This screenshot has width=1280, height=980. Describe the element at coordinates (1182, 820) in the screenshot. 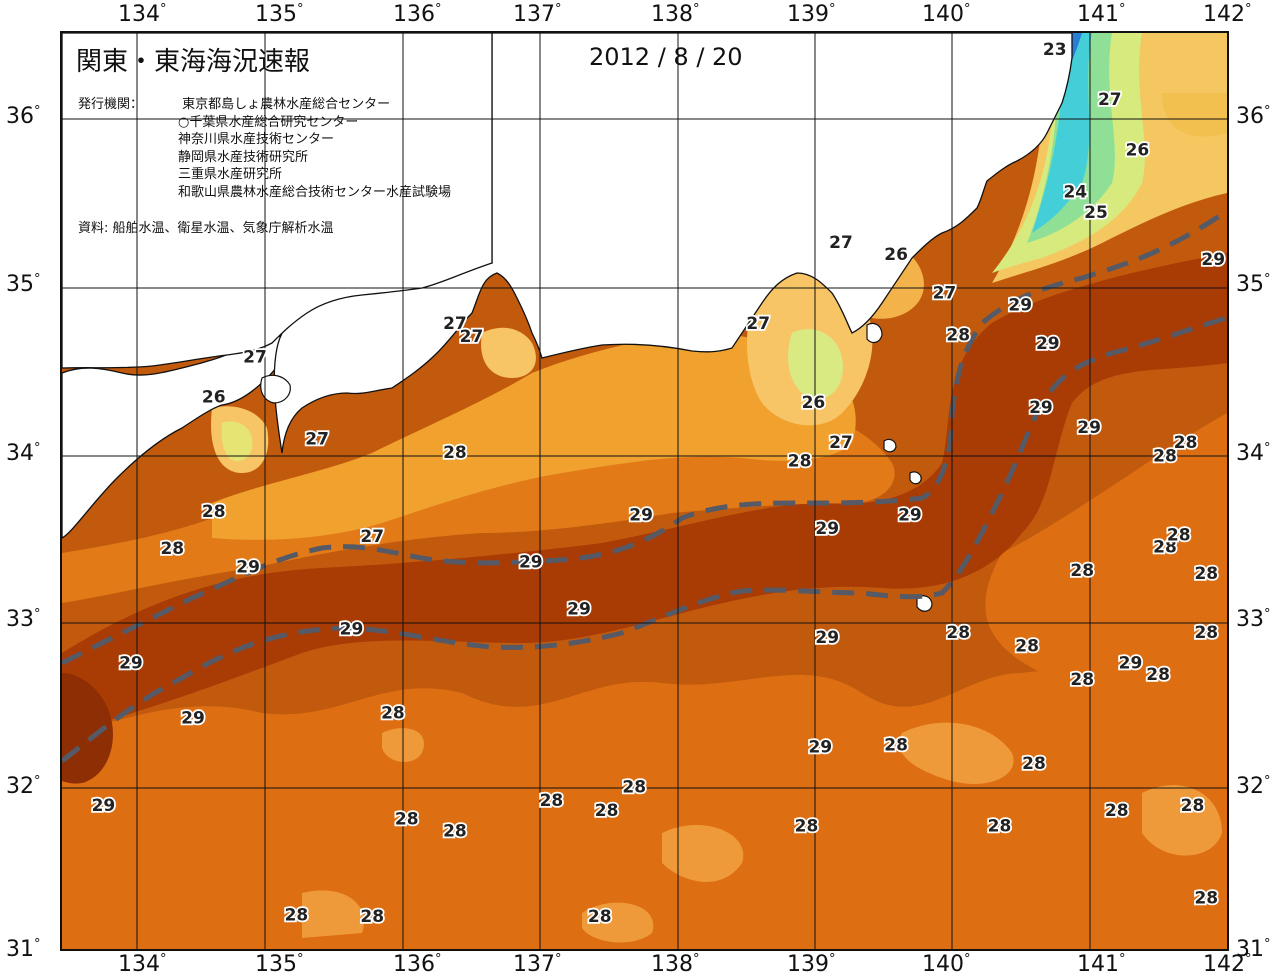

I see `water-28-blob-e` at that location.